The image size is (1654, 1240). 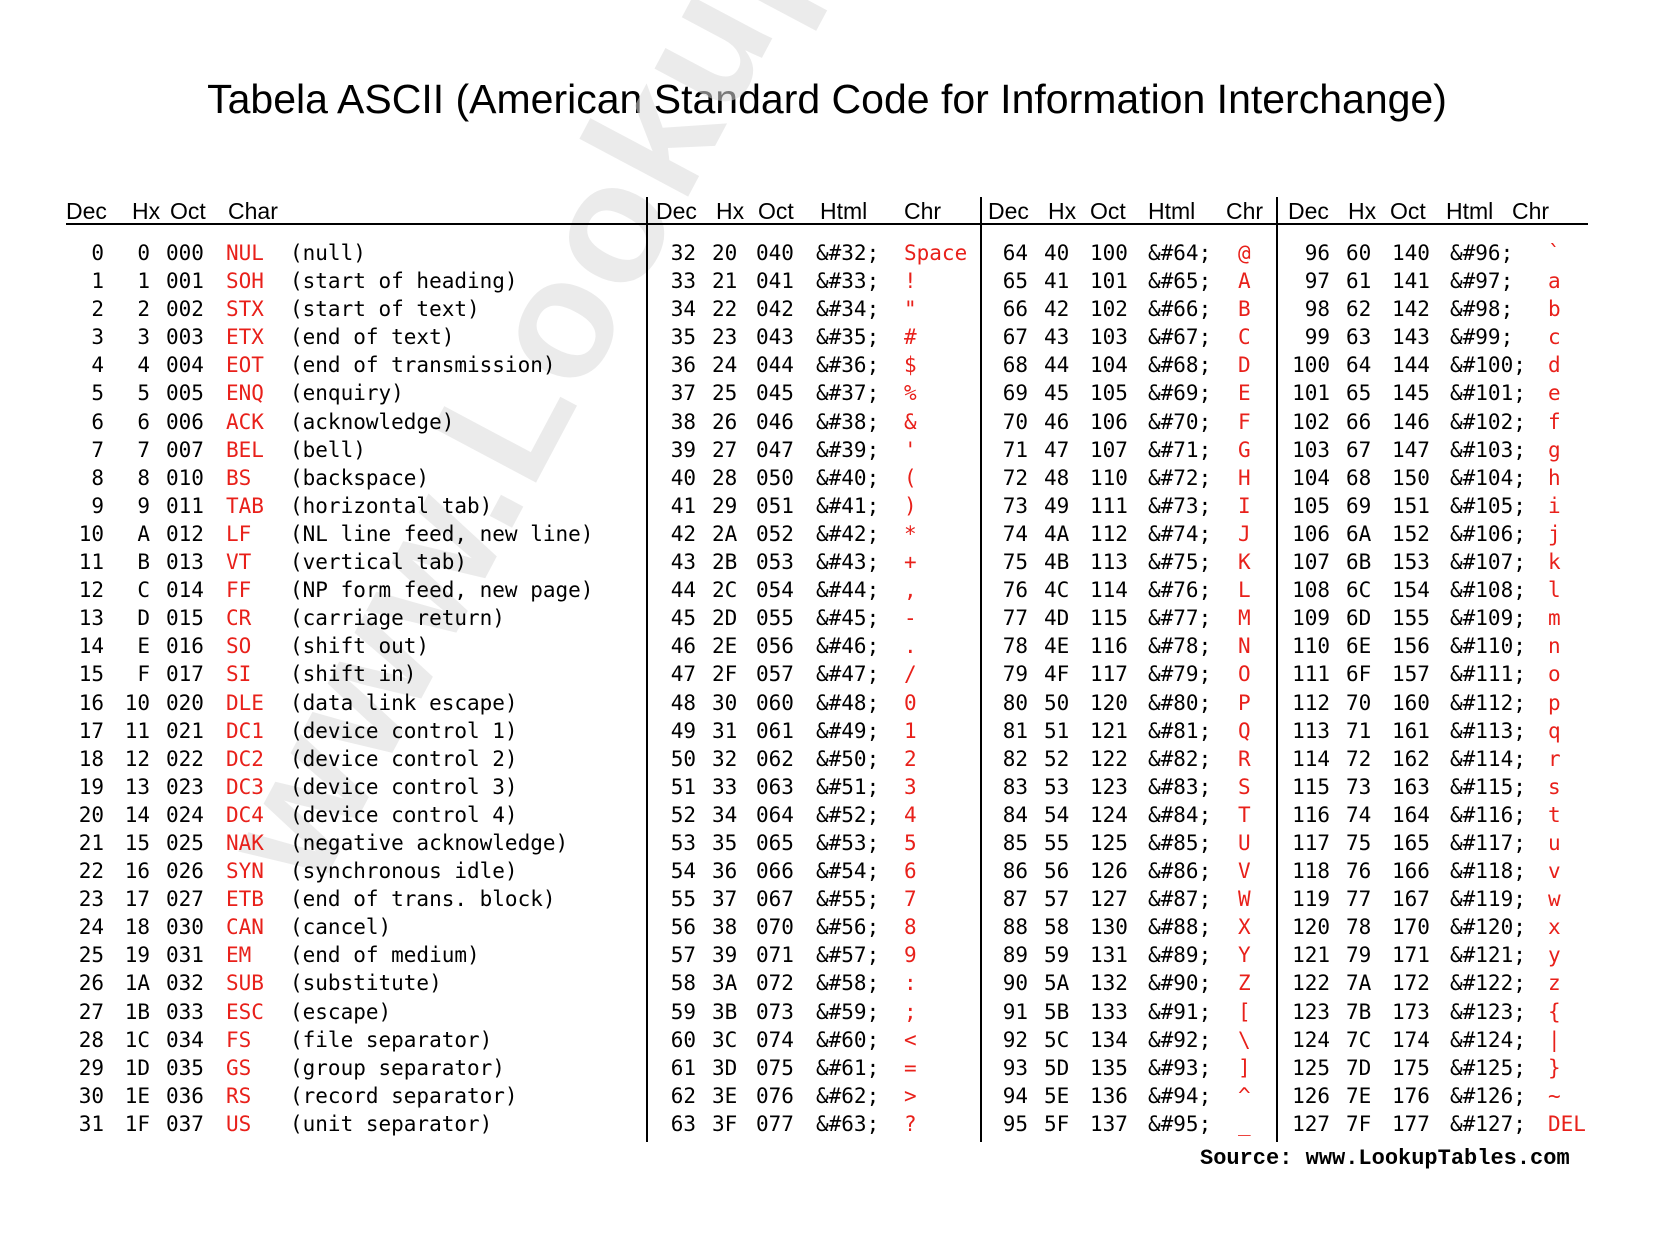 What do you see at coordinates (1128, 844) in the screenshot?
I see `table-row: 85 55 125 &#85; U` at bounding box center [1128, 844].